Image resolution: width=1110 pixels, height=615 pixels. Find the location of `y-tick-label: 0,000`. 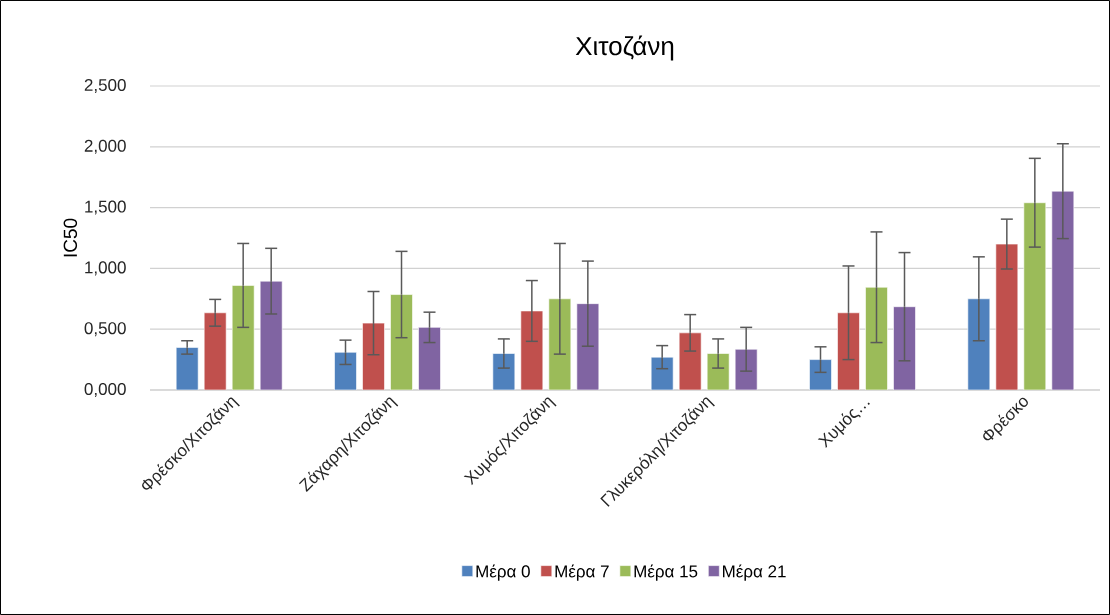

y-tick-label: 0,000 is located at coordinates (105, 390).